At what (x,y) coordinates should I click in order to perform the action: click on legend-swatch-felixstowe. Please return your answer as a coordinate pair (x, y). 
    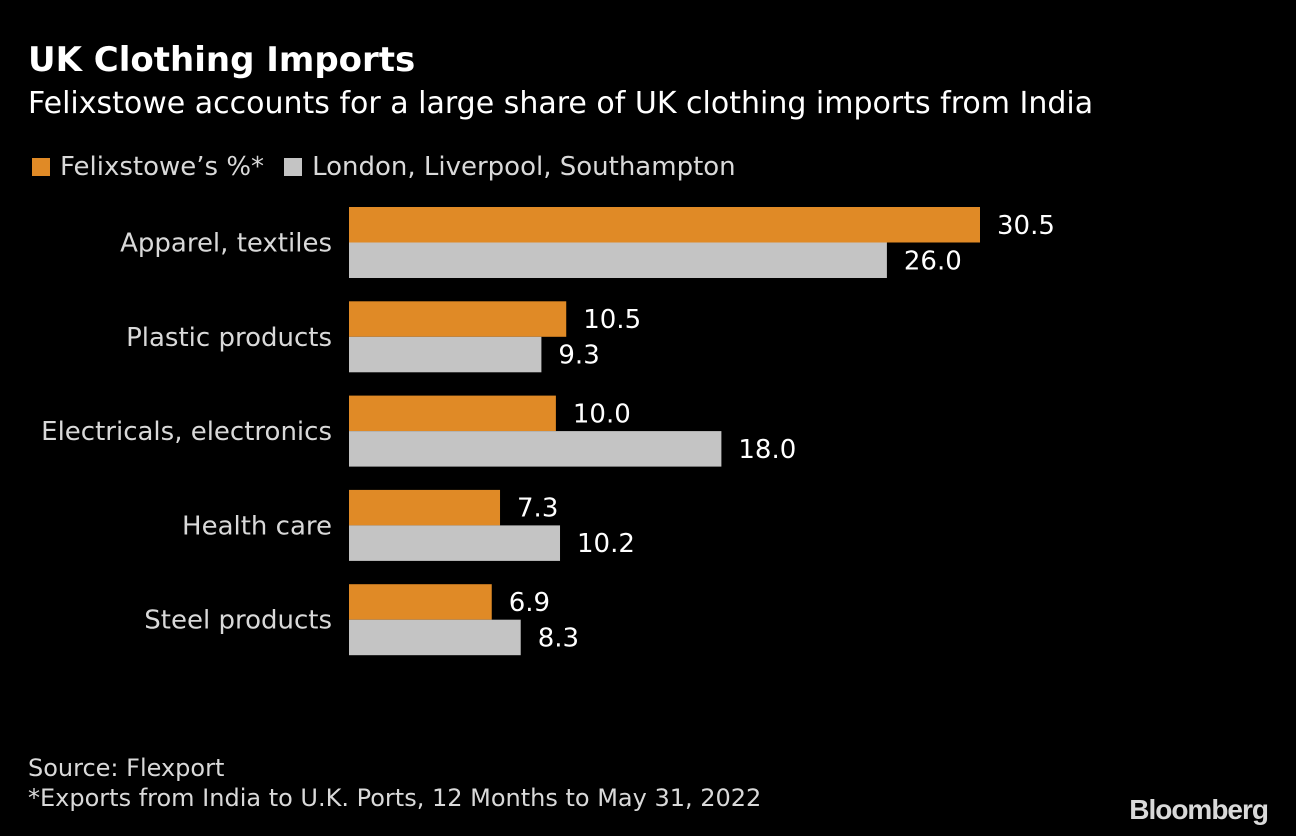
    Looking at the image, I should click on (41, 167).